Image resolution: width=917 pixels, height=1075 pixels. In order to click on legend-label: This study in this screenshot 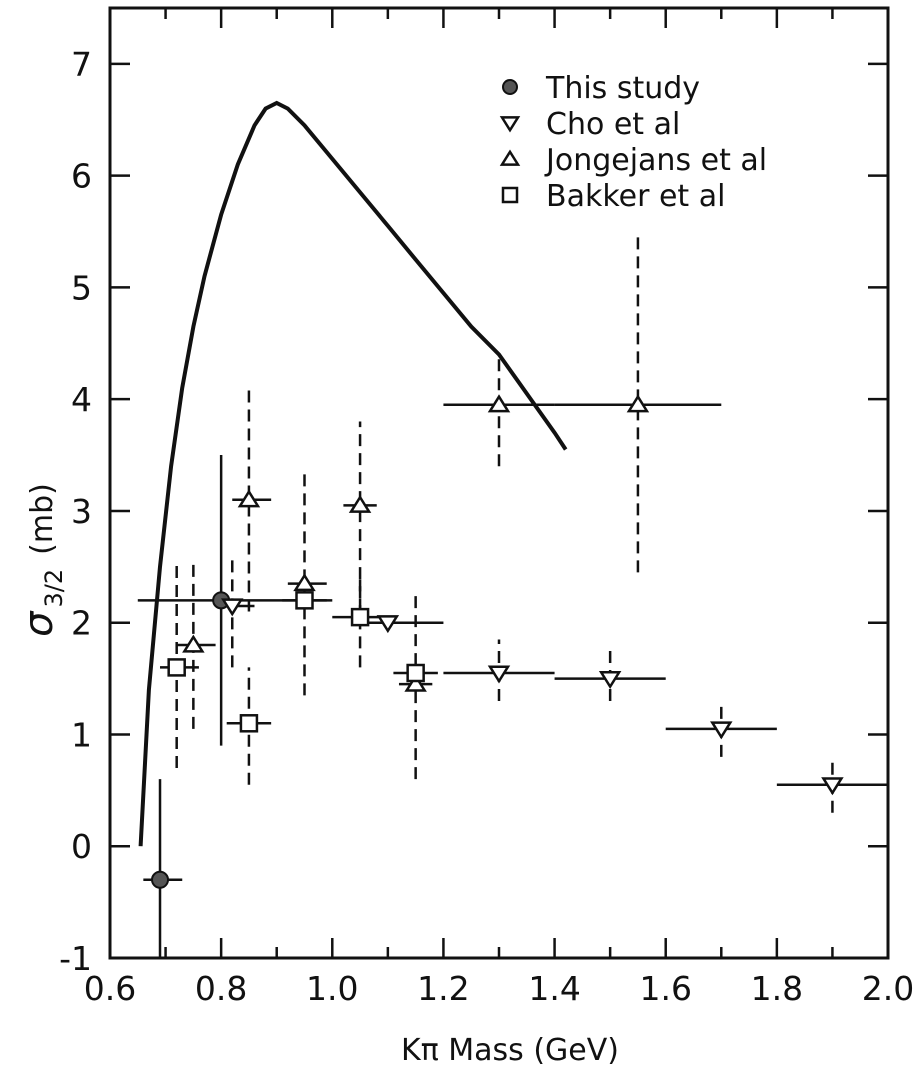, I will do `click(622, 88)`.